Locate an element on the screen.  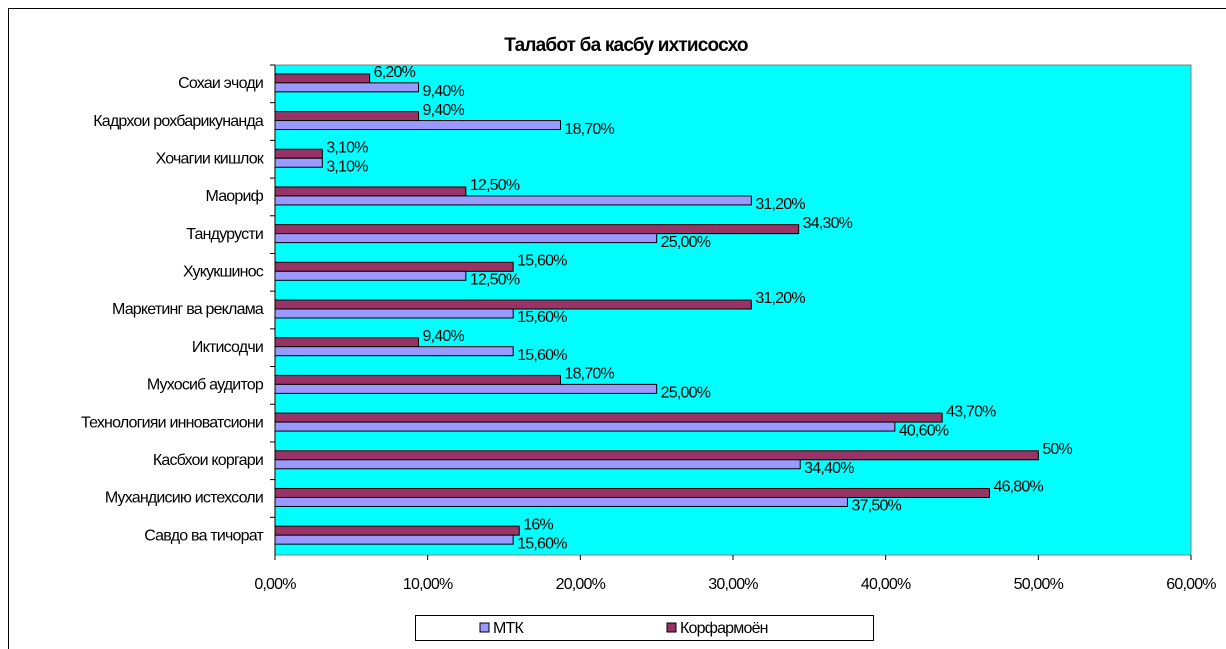
value-label: 34,40% is located at coordinates (829, 468).